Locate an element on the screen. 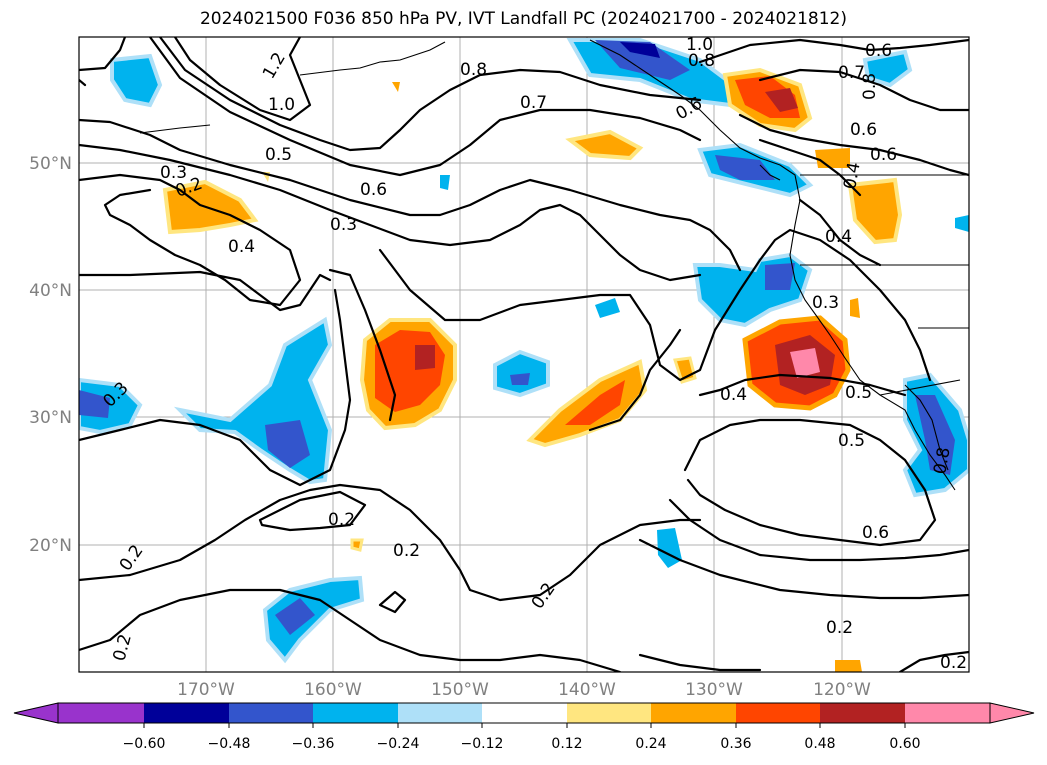  colorbar-tick-label: −0.36 is located at coordinates (313, 744).